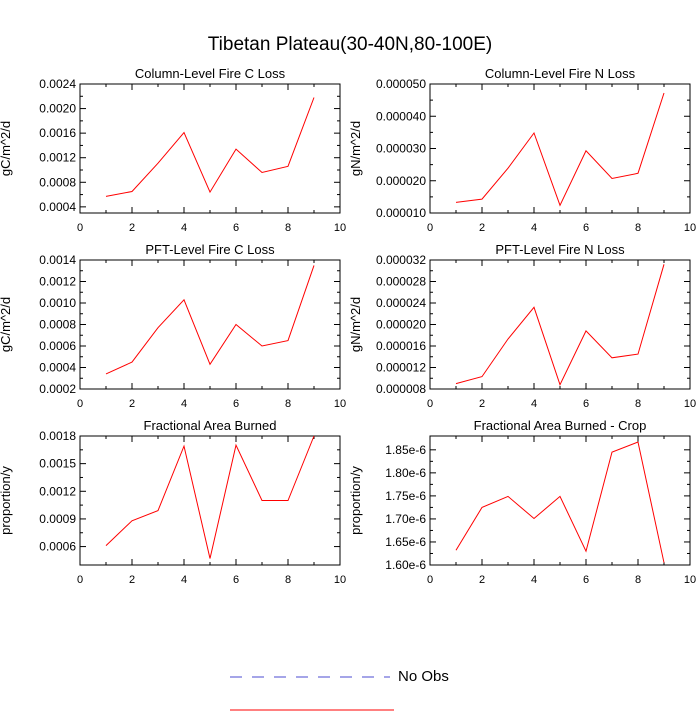 The height and width of the screenshot is (714, 700). I want to click on y-tick-label: 0.000028, so click(401, 282).